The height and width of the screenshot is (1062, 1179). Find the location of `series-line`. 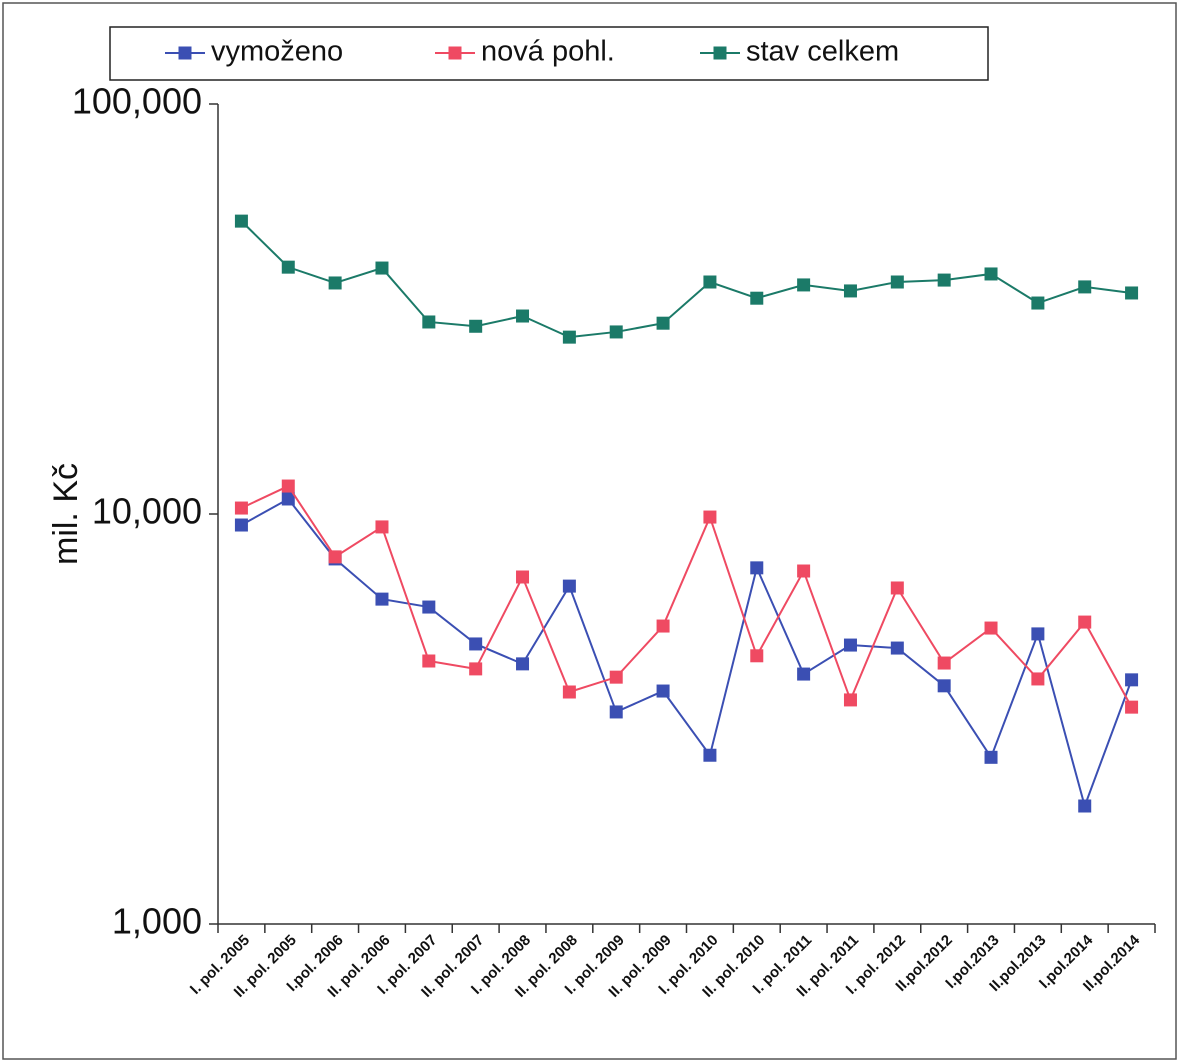

series-line is located at coordinates (686, 279).